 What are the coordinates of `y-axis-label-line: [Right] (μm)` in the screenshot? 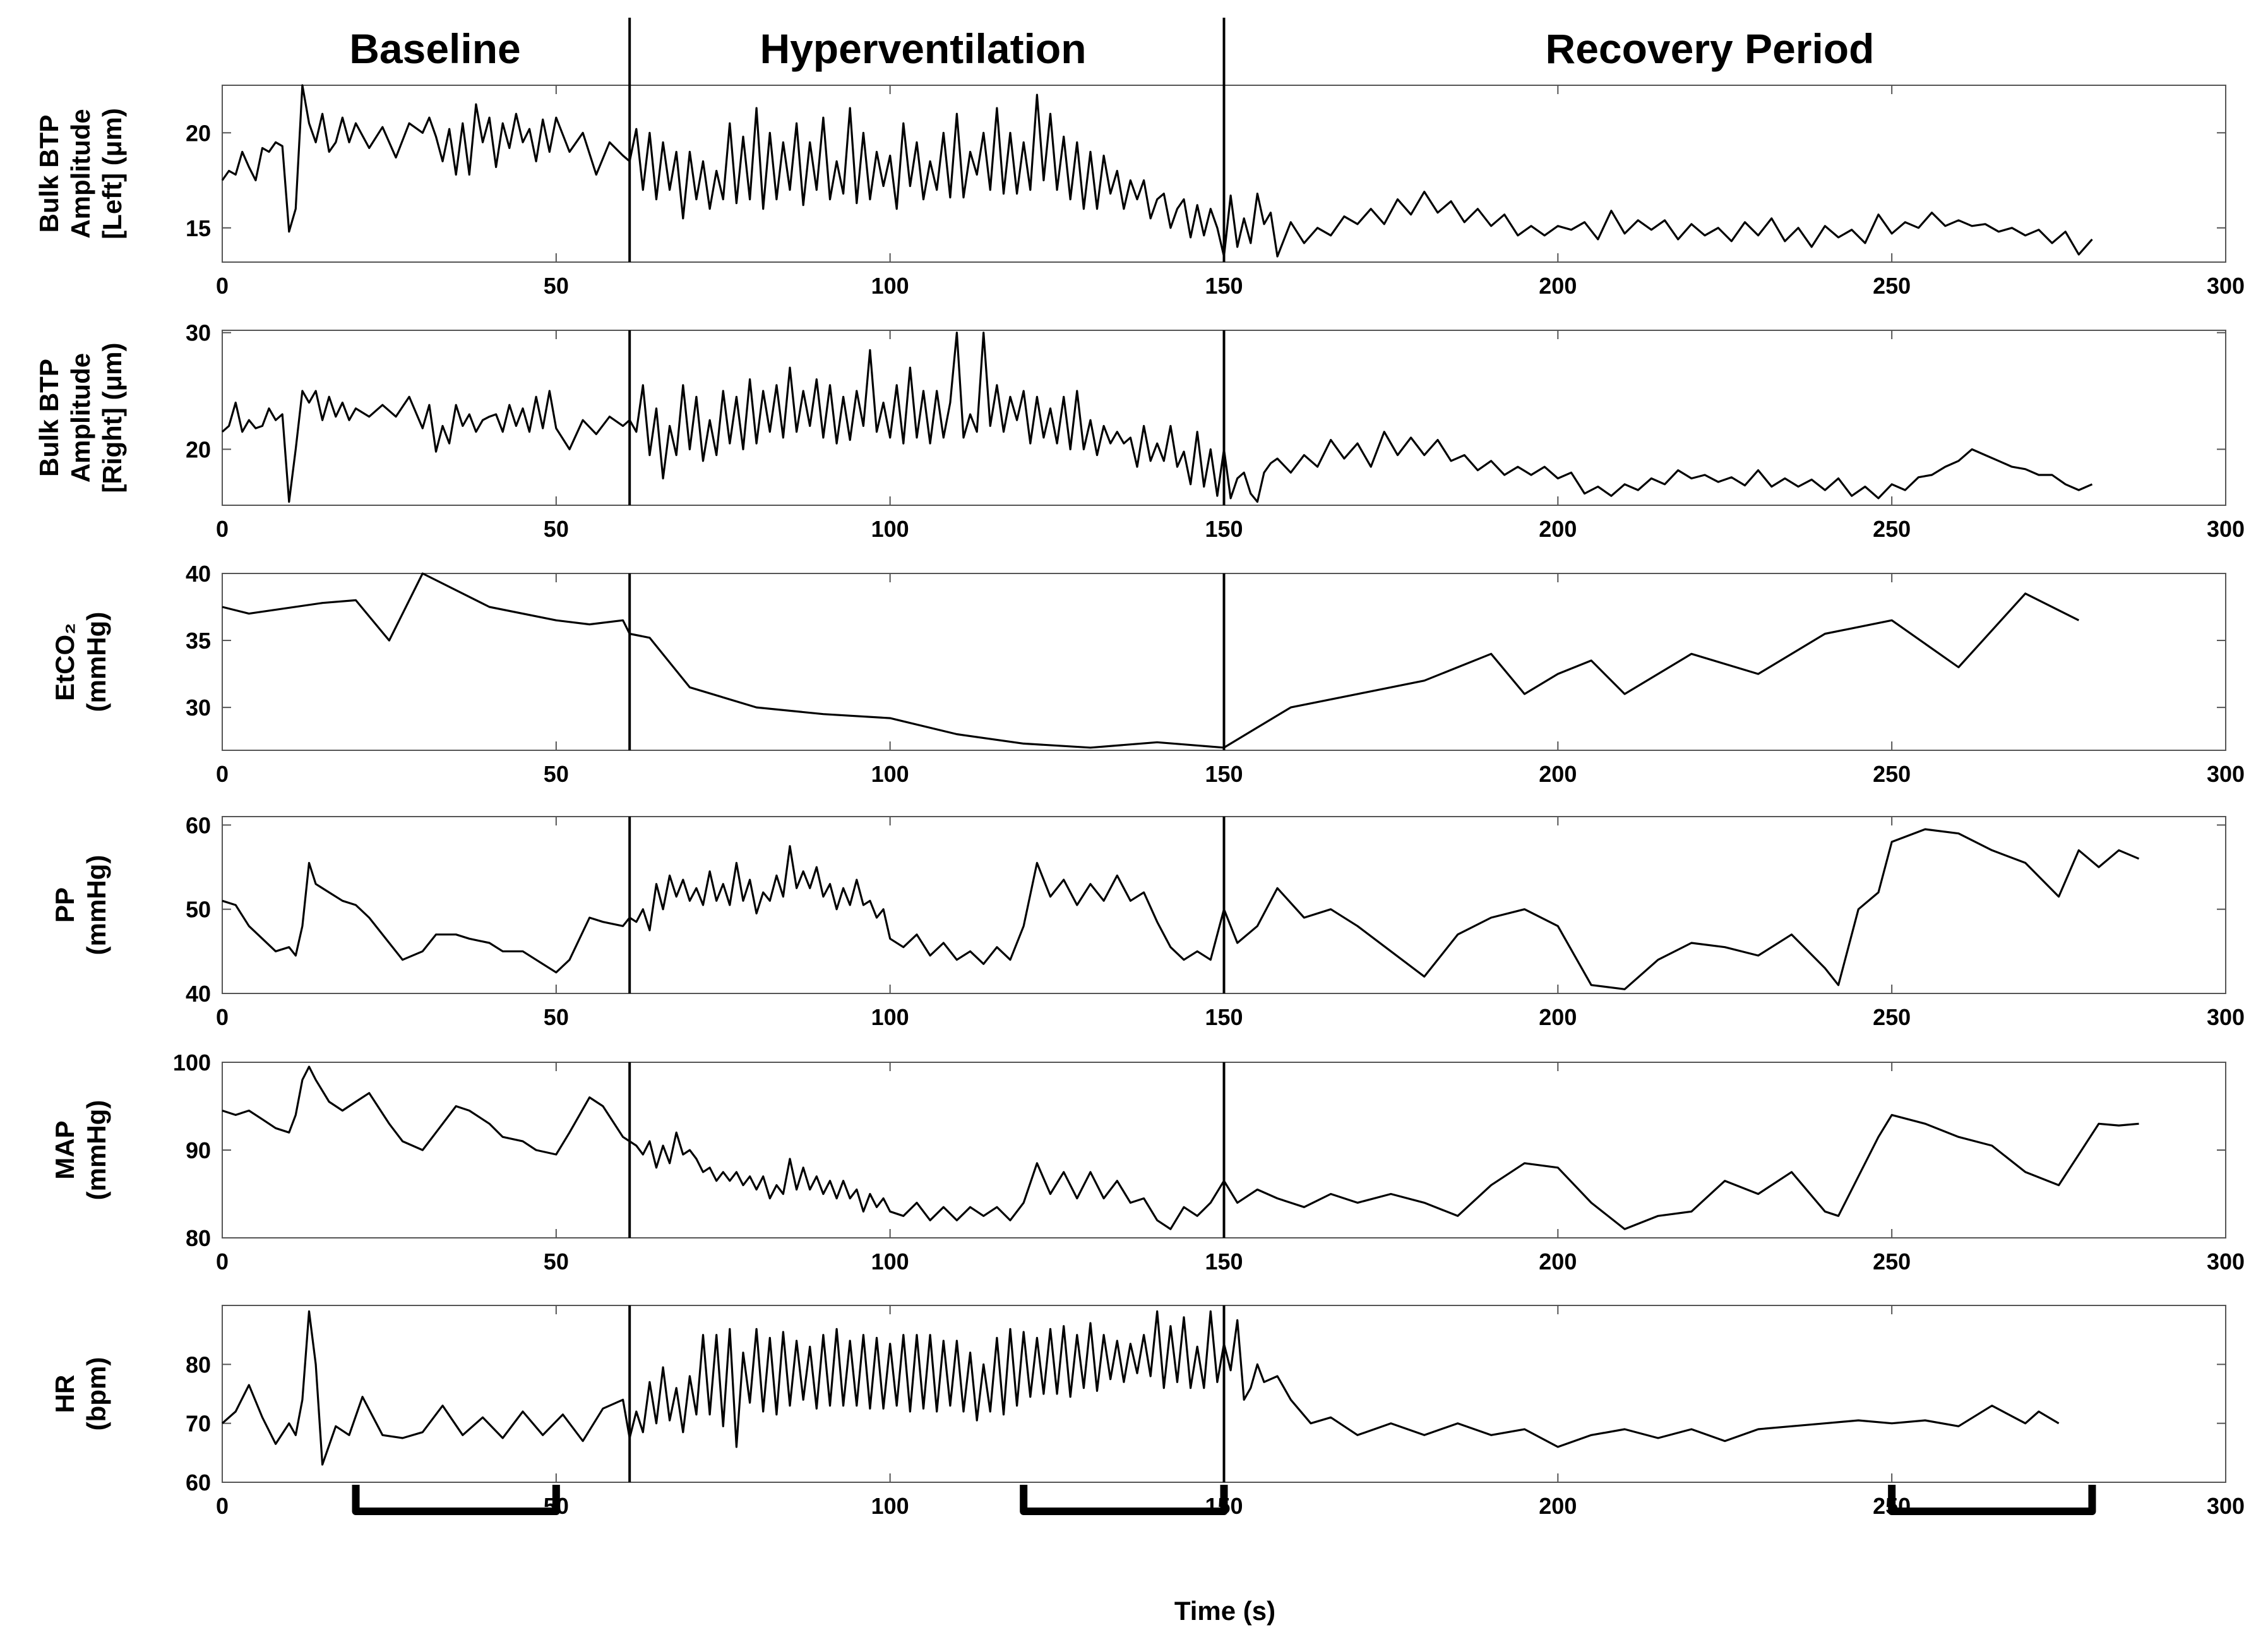 It's located at (112, 418).